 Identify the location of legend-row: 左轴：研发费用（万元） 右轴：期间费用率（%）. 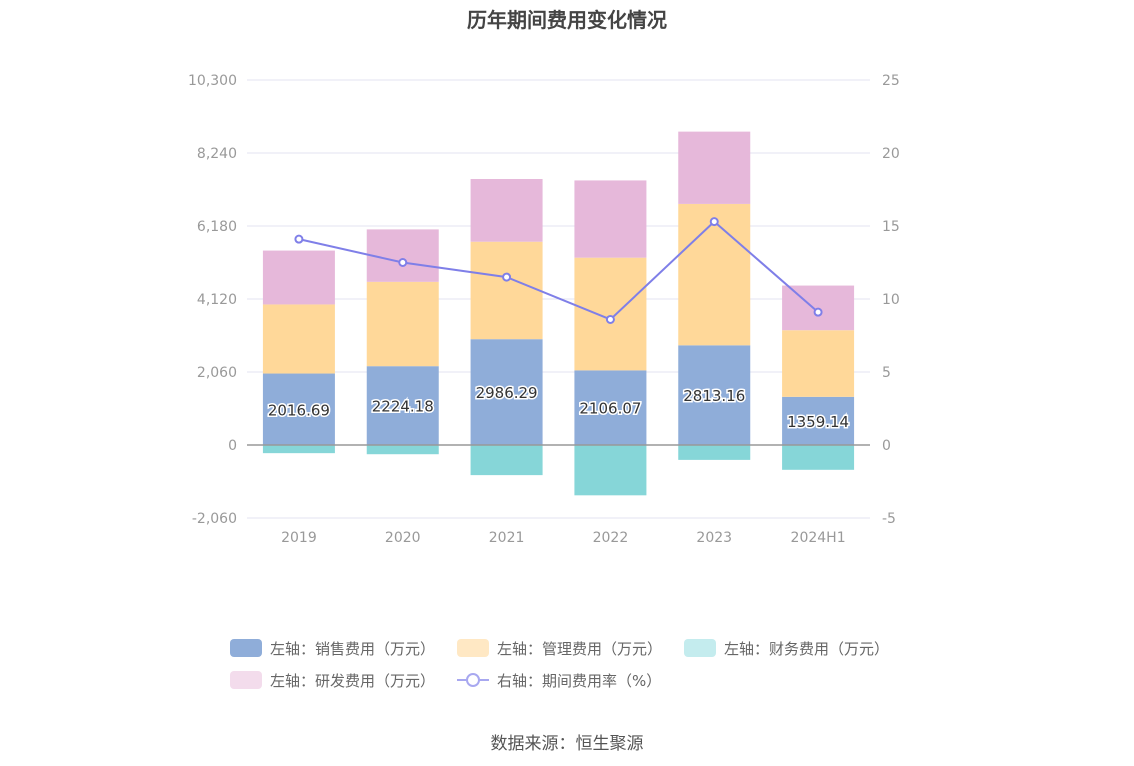
(580, 680).